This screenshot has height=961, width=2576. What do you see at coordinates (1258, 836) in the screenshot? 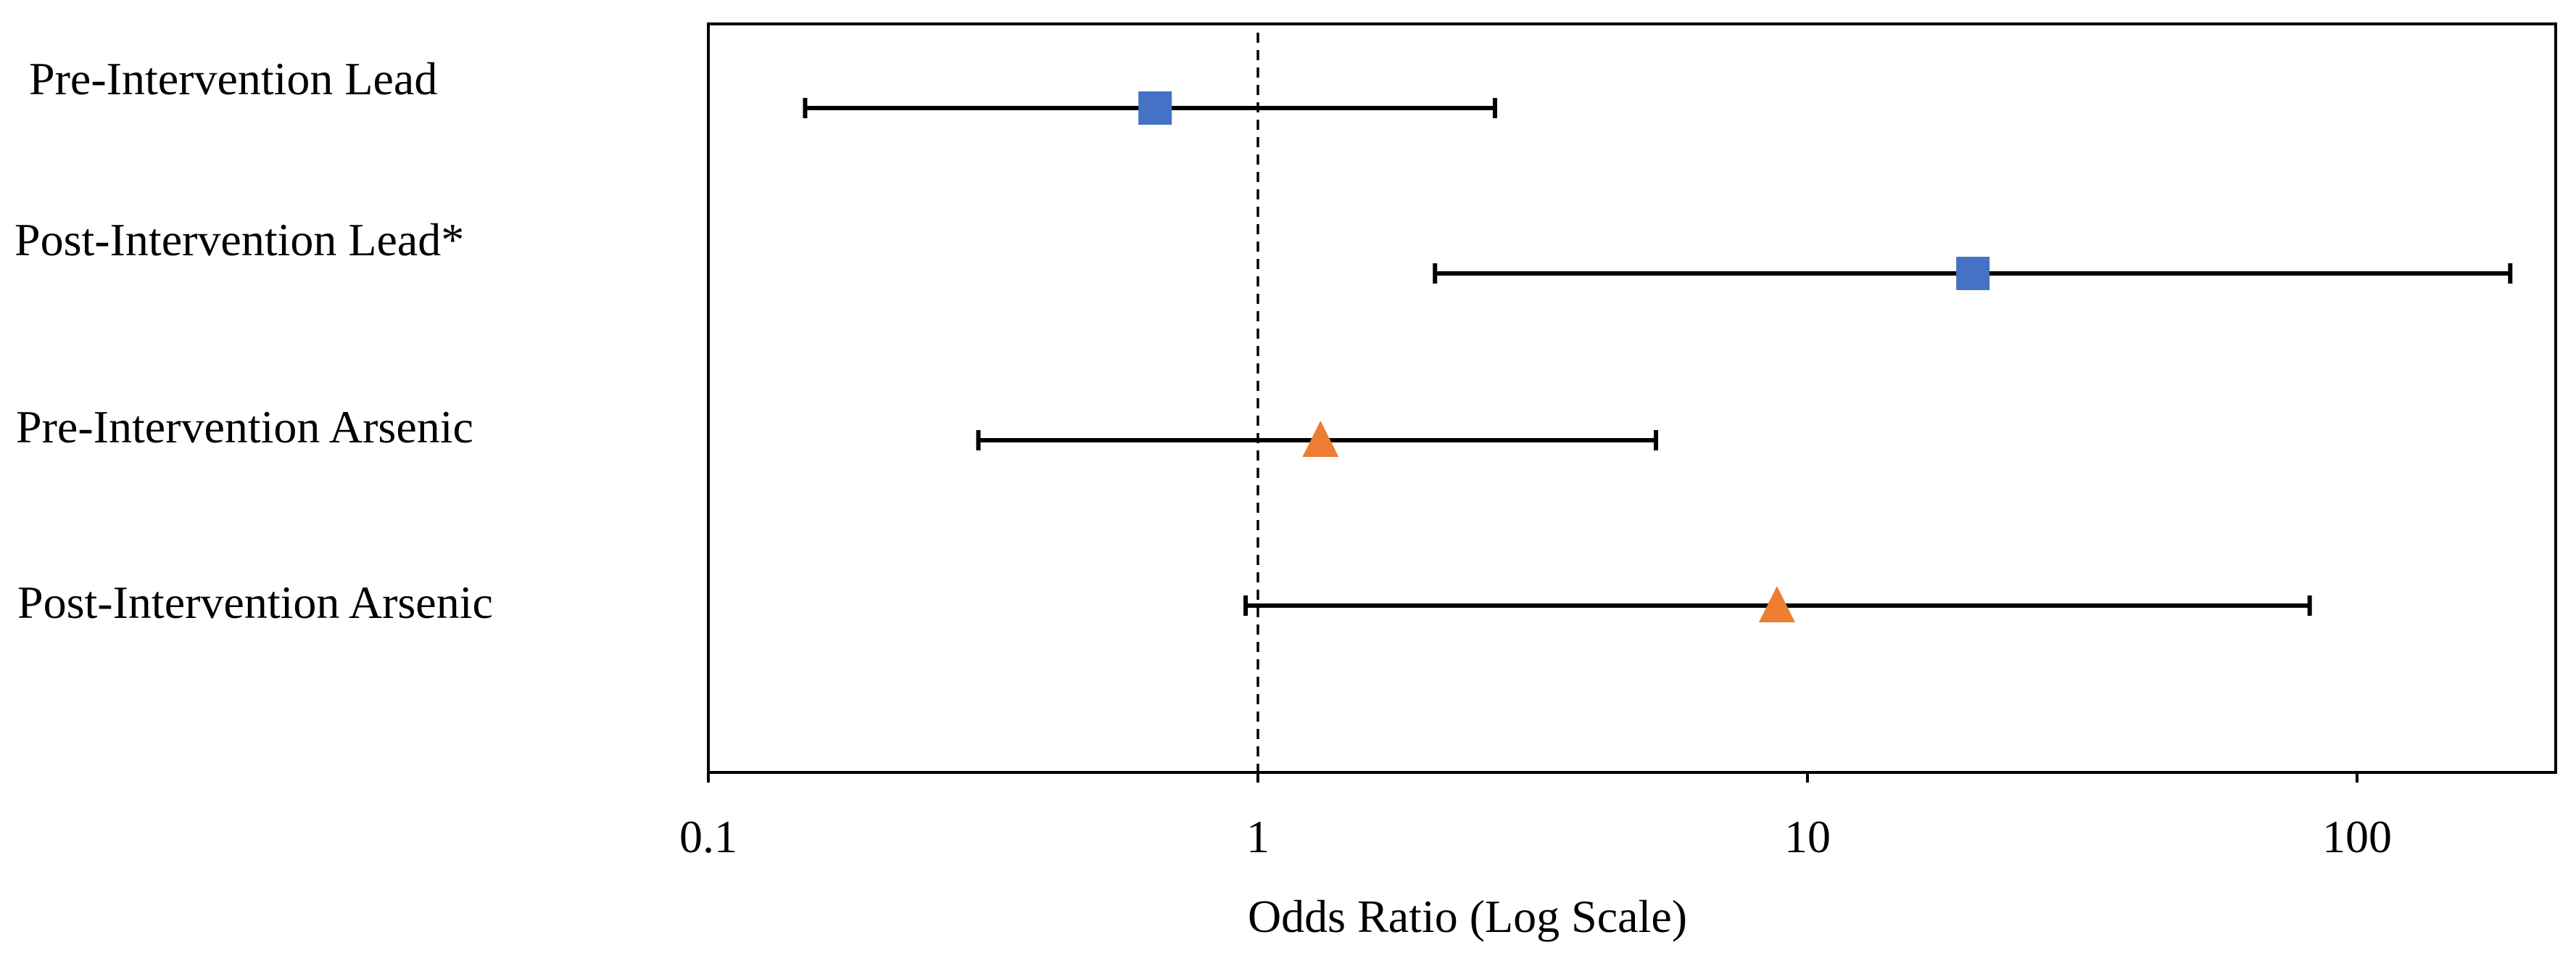
I see `x-tick-label: 1` at bounding box center [1258, 836].